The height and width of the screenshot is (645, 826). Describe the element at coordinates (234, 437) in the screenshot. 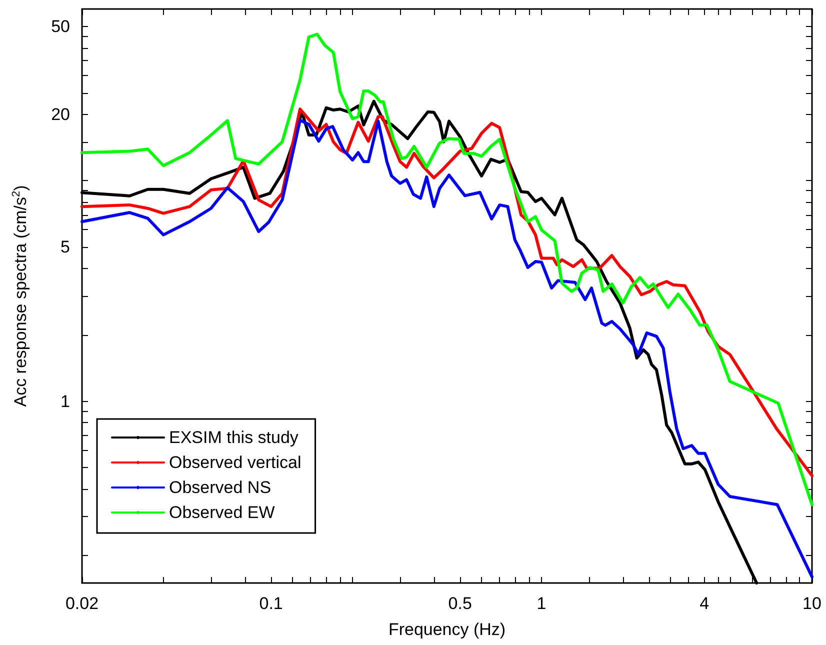

I see `legend-label: EXSIM this study` at that location.